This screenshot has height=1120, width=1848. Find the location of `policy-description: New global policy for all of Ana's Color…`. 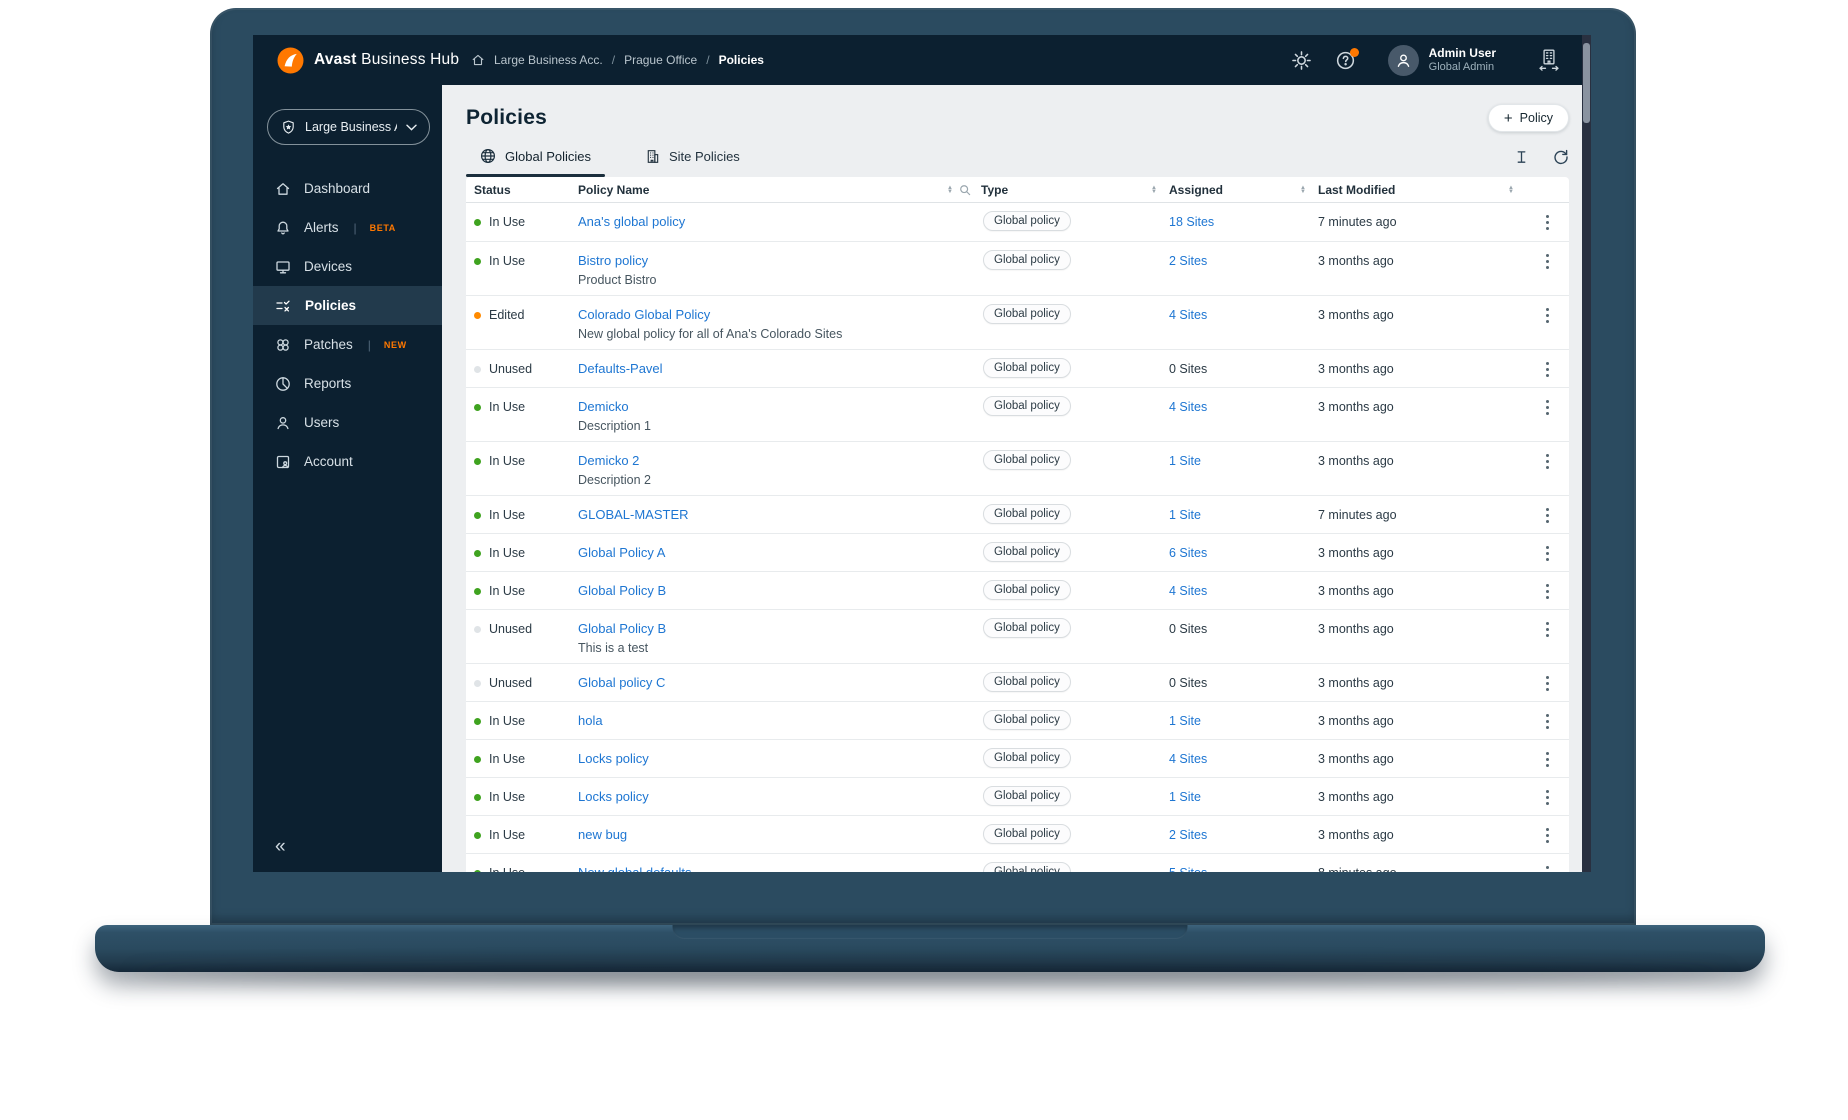

policy-description: New global policy for all of Ana's Color… is located at coordinates (710, 334).